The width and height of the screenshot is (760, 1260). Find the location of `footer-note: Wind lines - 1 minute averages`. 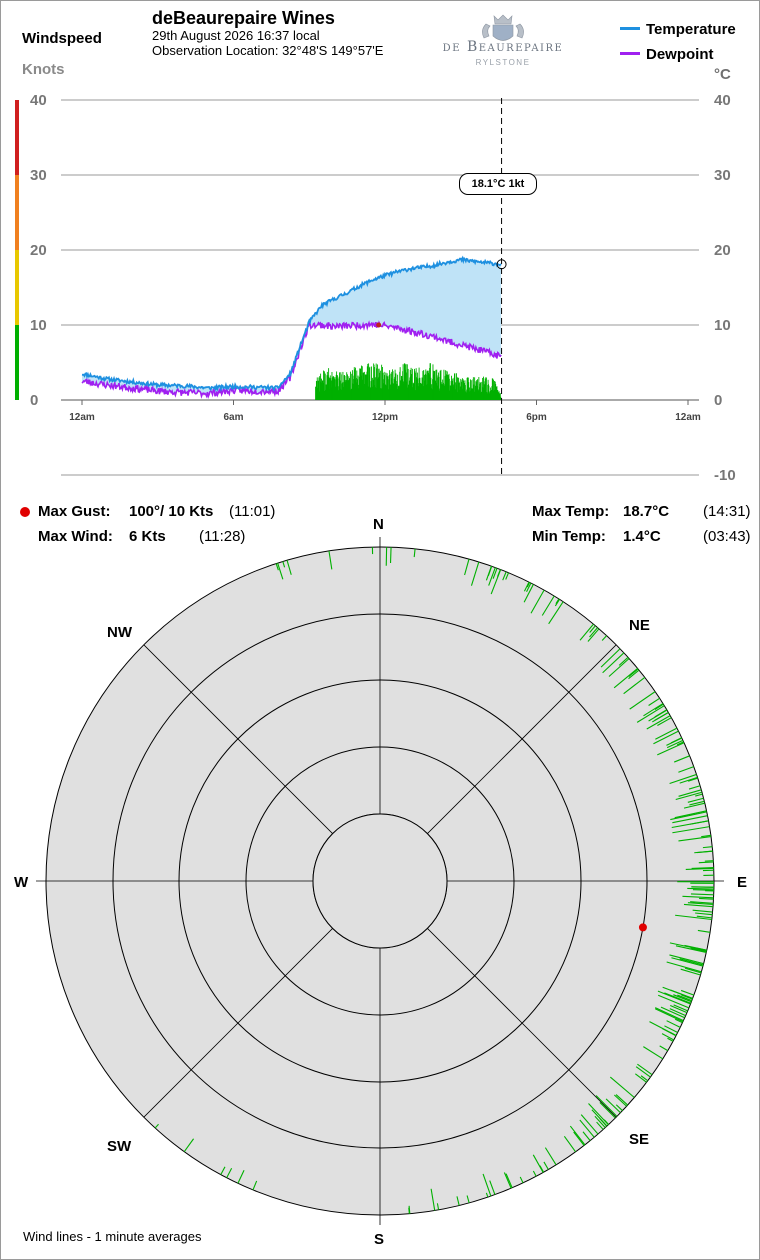

footer-note: Wind lines - 1 minute averages is located at coordinates (112, 1236).